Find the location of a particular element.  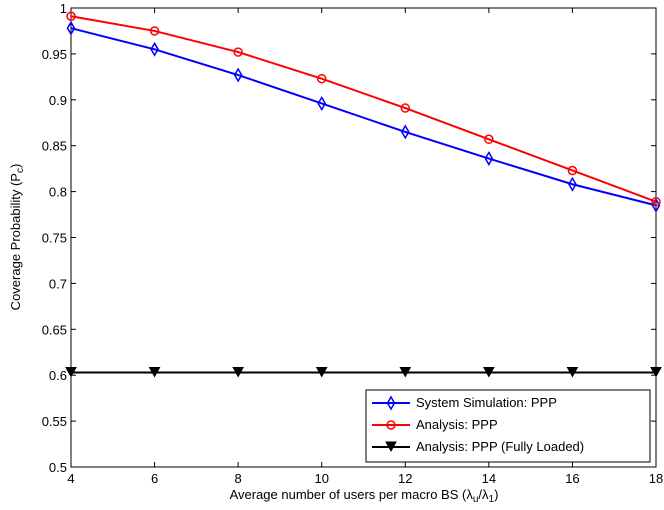

y-tick-label: 0.5 is located at coordinates (58, 467).